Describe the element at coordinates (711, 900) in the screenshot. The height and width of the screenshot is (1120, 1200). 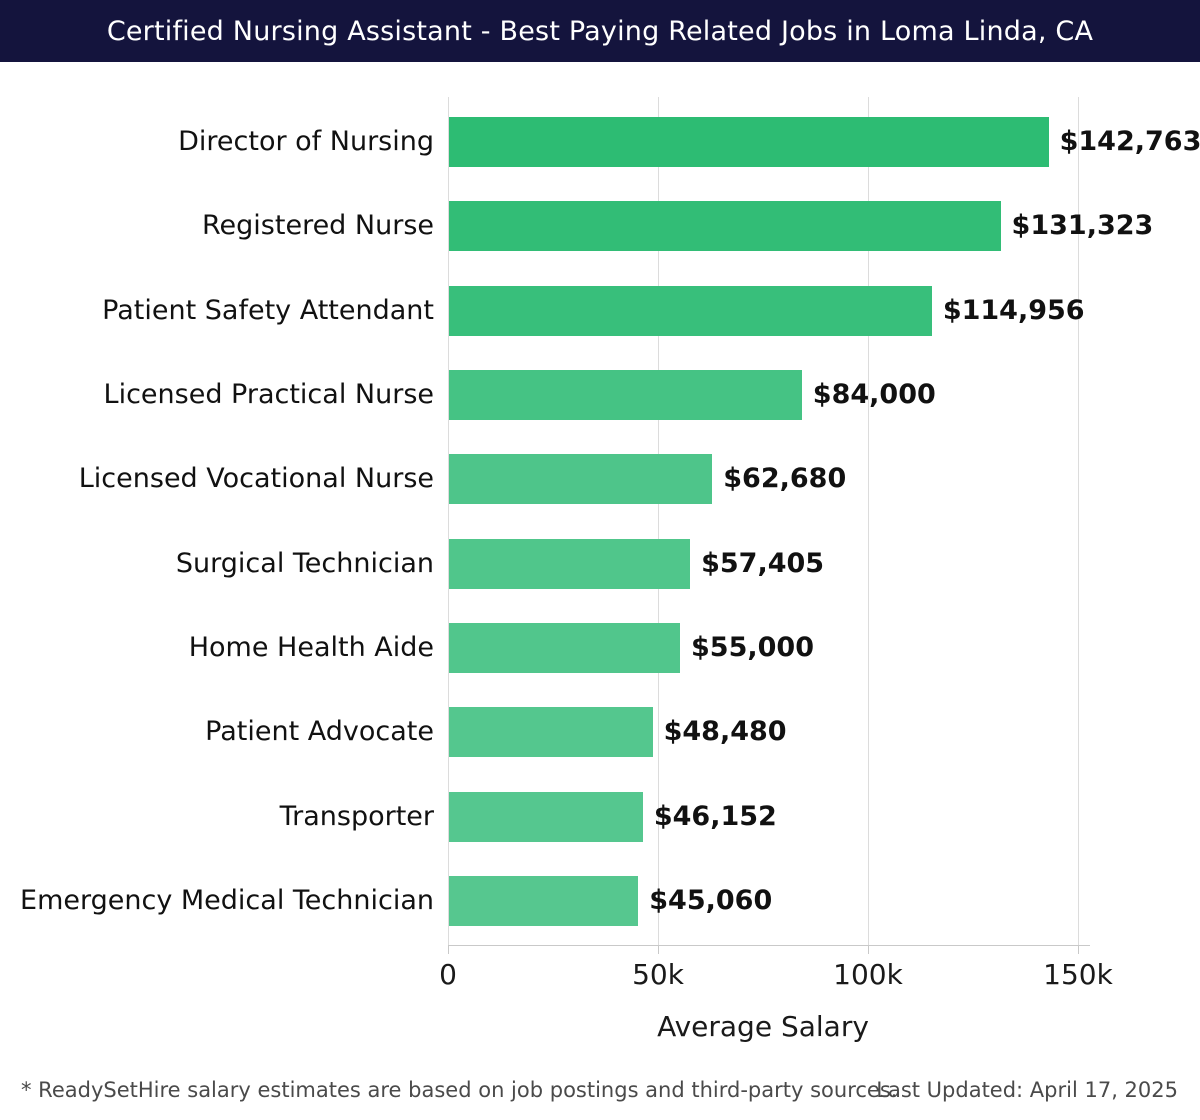
I see `value-label: $45,060` at that location.